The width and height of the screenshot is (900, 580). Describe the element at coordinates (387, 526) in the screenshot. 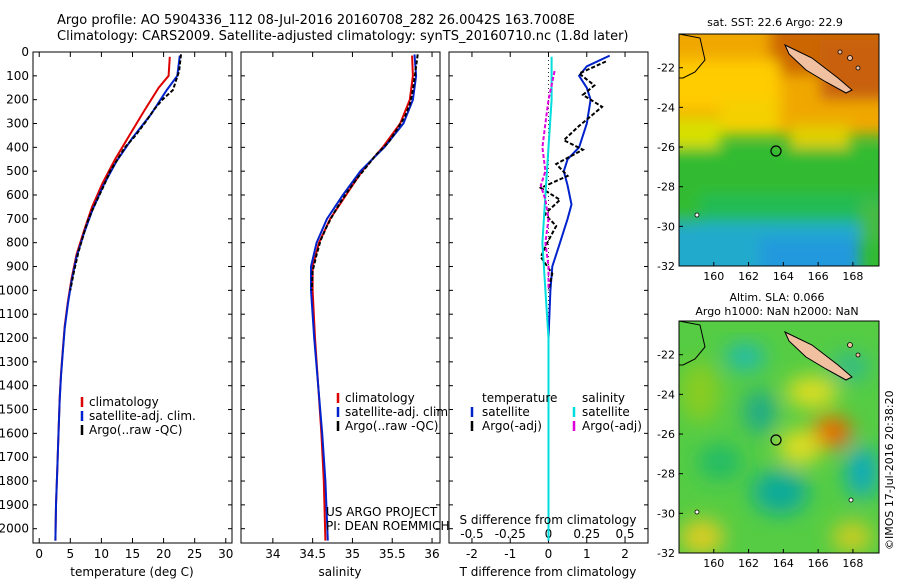

I see `pi-annotation: PI: DEAN ROEMMICH` at that location.